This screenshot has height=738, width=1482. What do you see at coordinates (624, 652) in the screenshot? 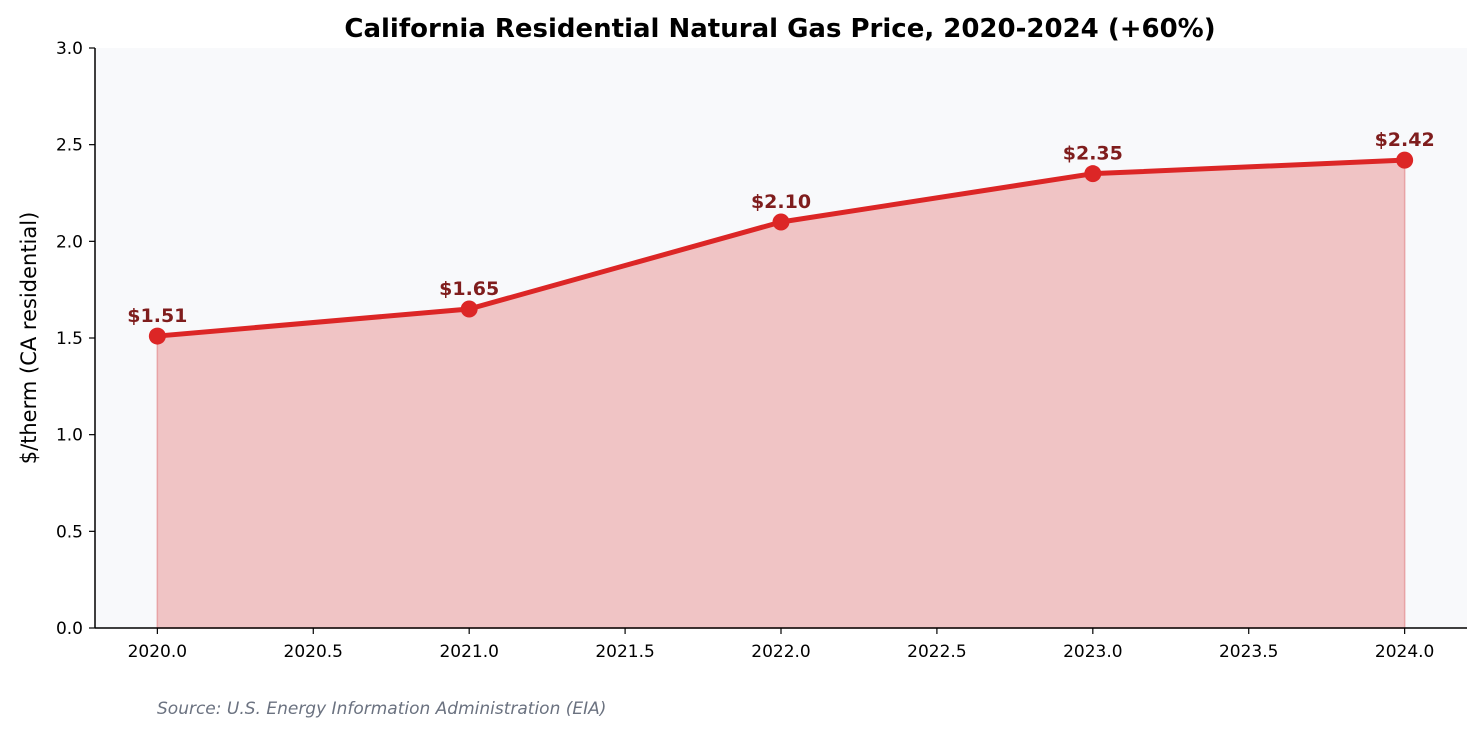
I see `x-tick-label: 2021.5` at bounding box center [624, 652].